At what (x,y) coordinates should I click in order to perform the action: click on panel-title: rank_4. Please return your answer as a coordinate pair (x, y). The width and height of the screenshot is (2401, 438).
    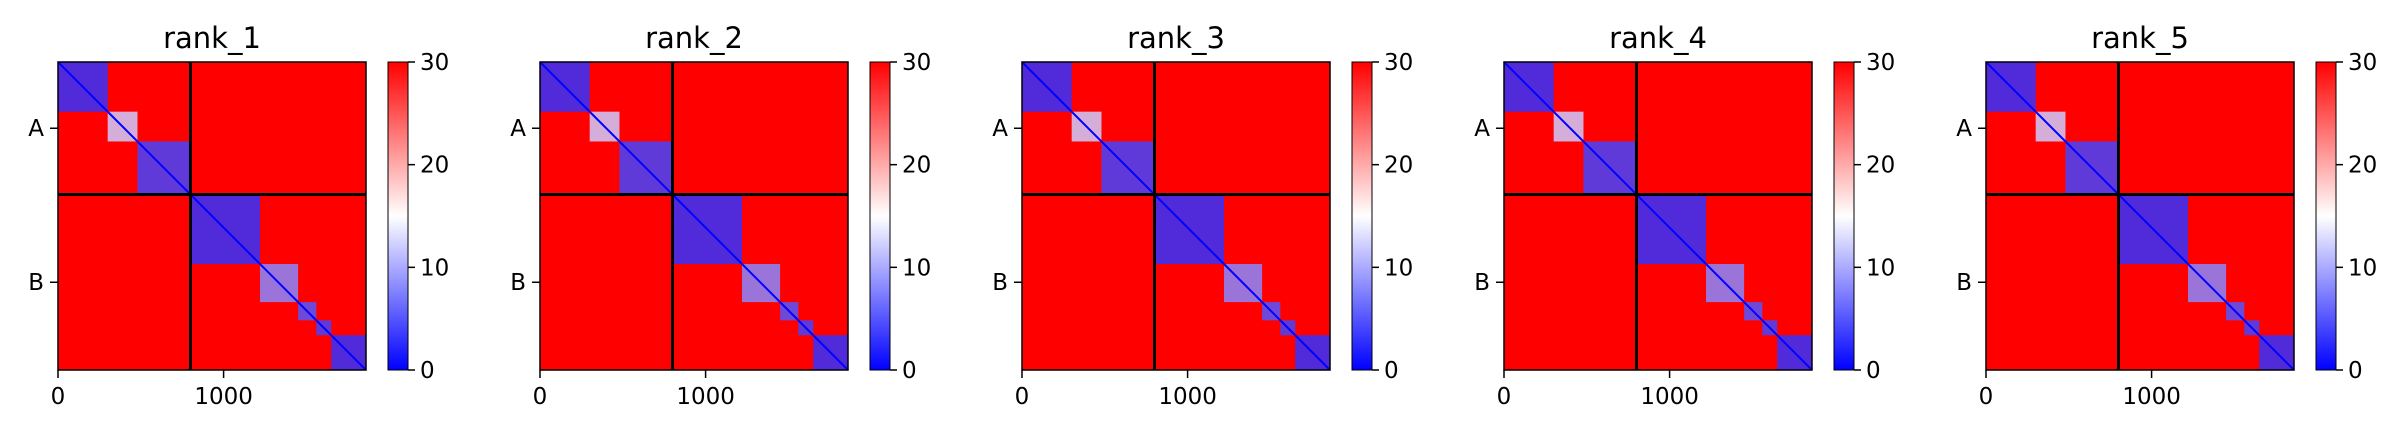
    Looking at the image, I should click on (1658, 38).